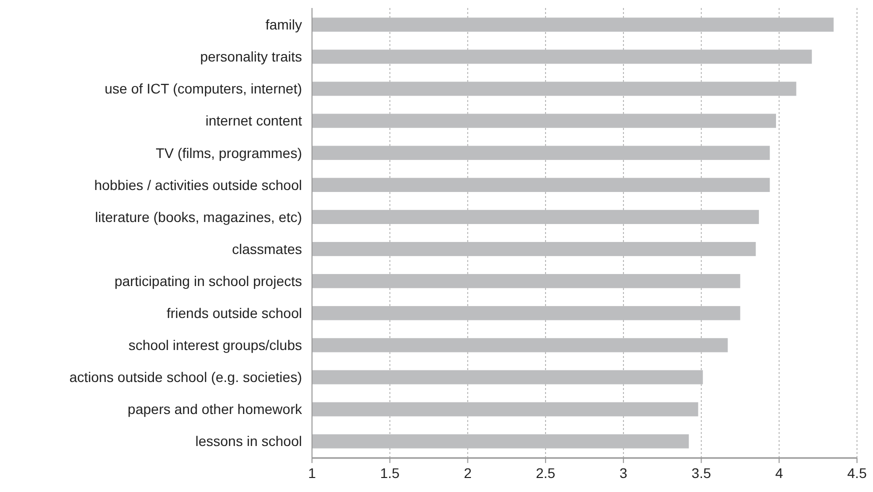  I want to click on y-tick-label: lessons in school, so click(248, 441).